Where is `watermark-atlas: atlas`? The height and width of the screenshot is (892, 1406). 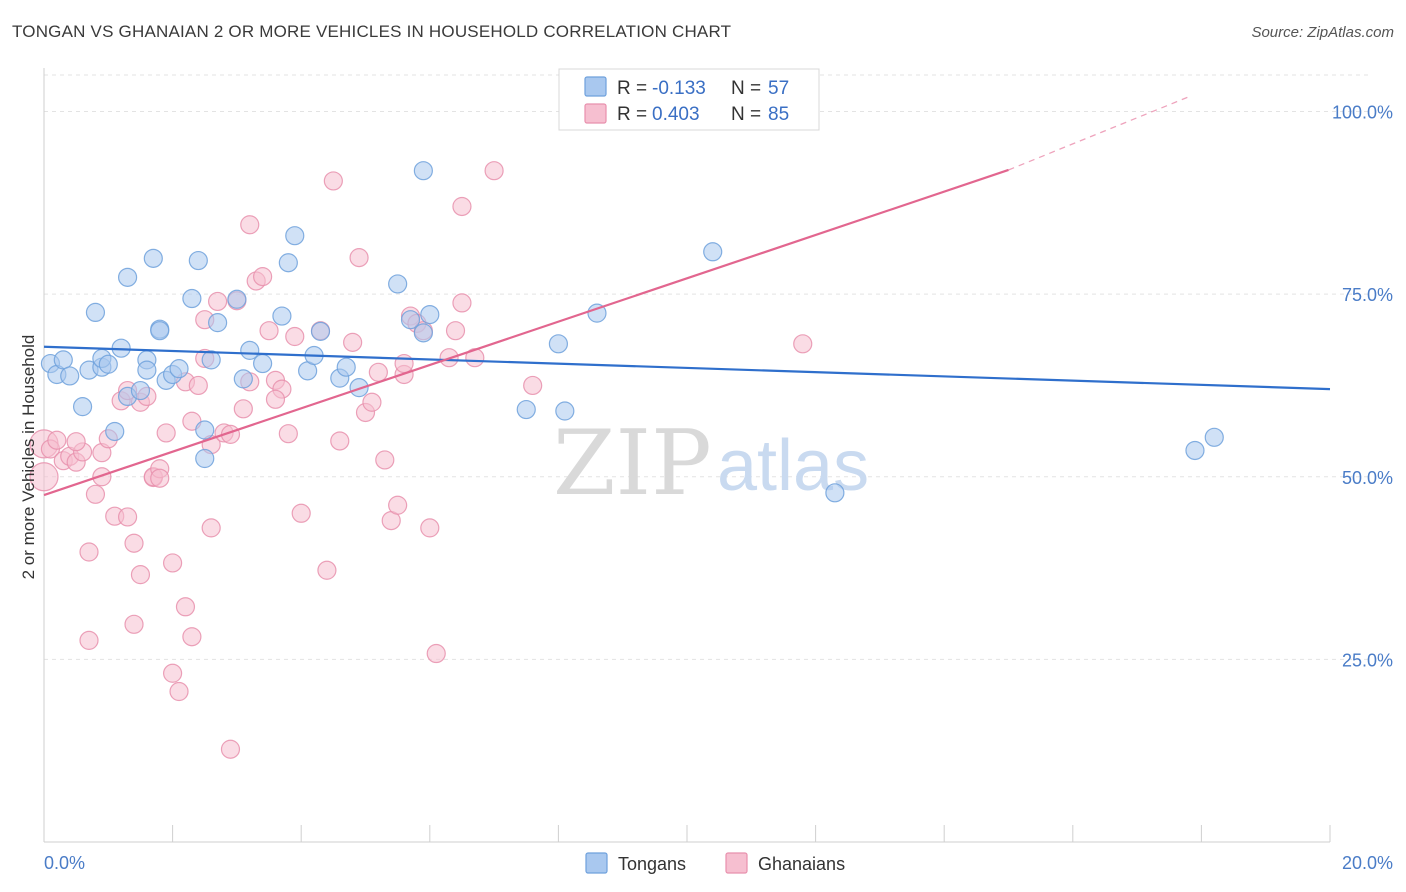
watermark-atlas: atlas is located at coordinates (793, 466).